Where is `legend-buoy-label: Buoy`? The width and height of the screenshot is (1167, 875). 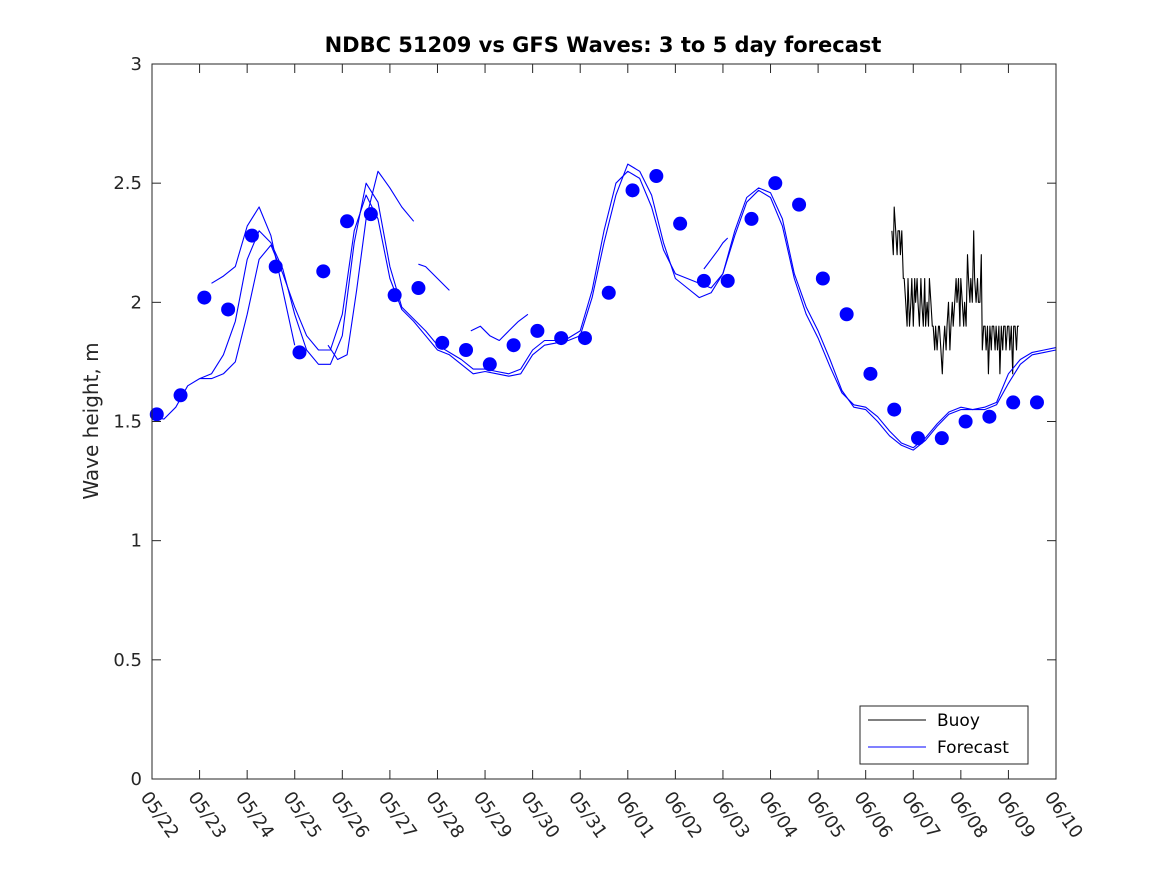 legend-buoy-label: Buoy is located at coordinates (958, 721).